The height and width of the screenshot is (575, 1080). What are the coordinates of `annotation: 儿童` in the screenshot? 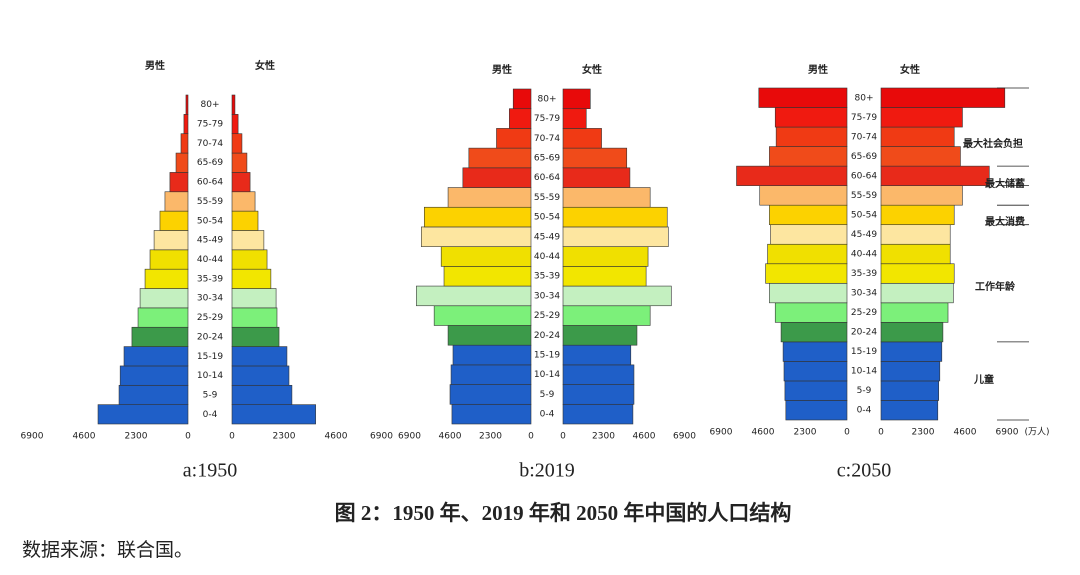 It's located at (983, 379).